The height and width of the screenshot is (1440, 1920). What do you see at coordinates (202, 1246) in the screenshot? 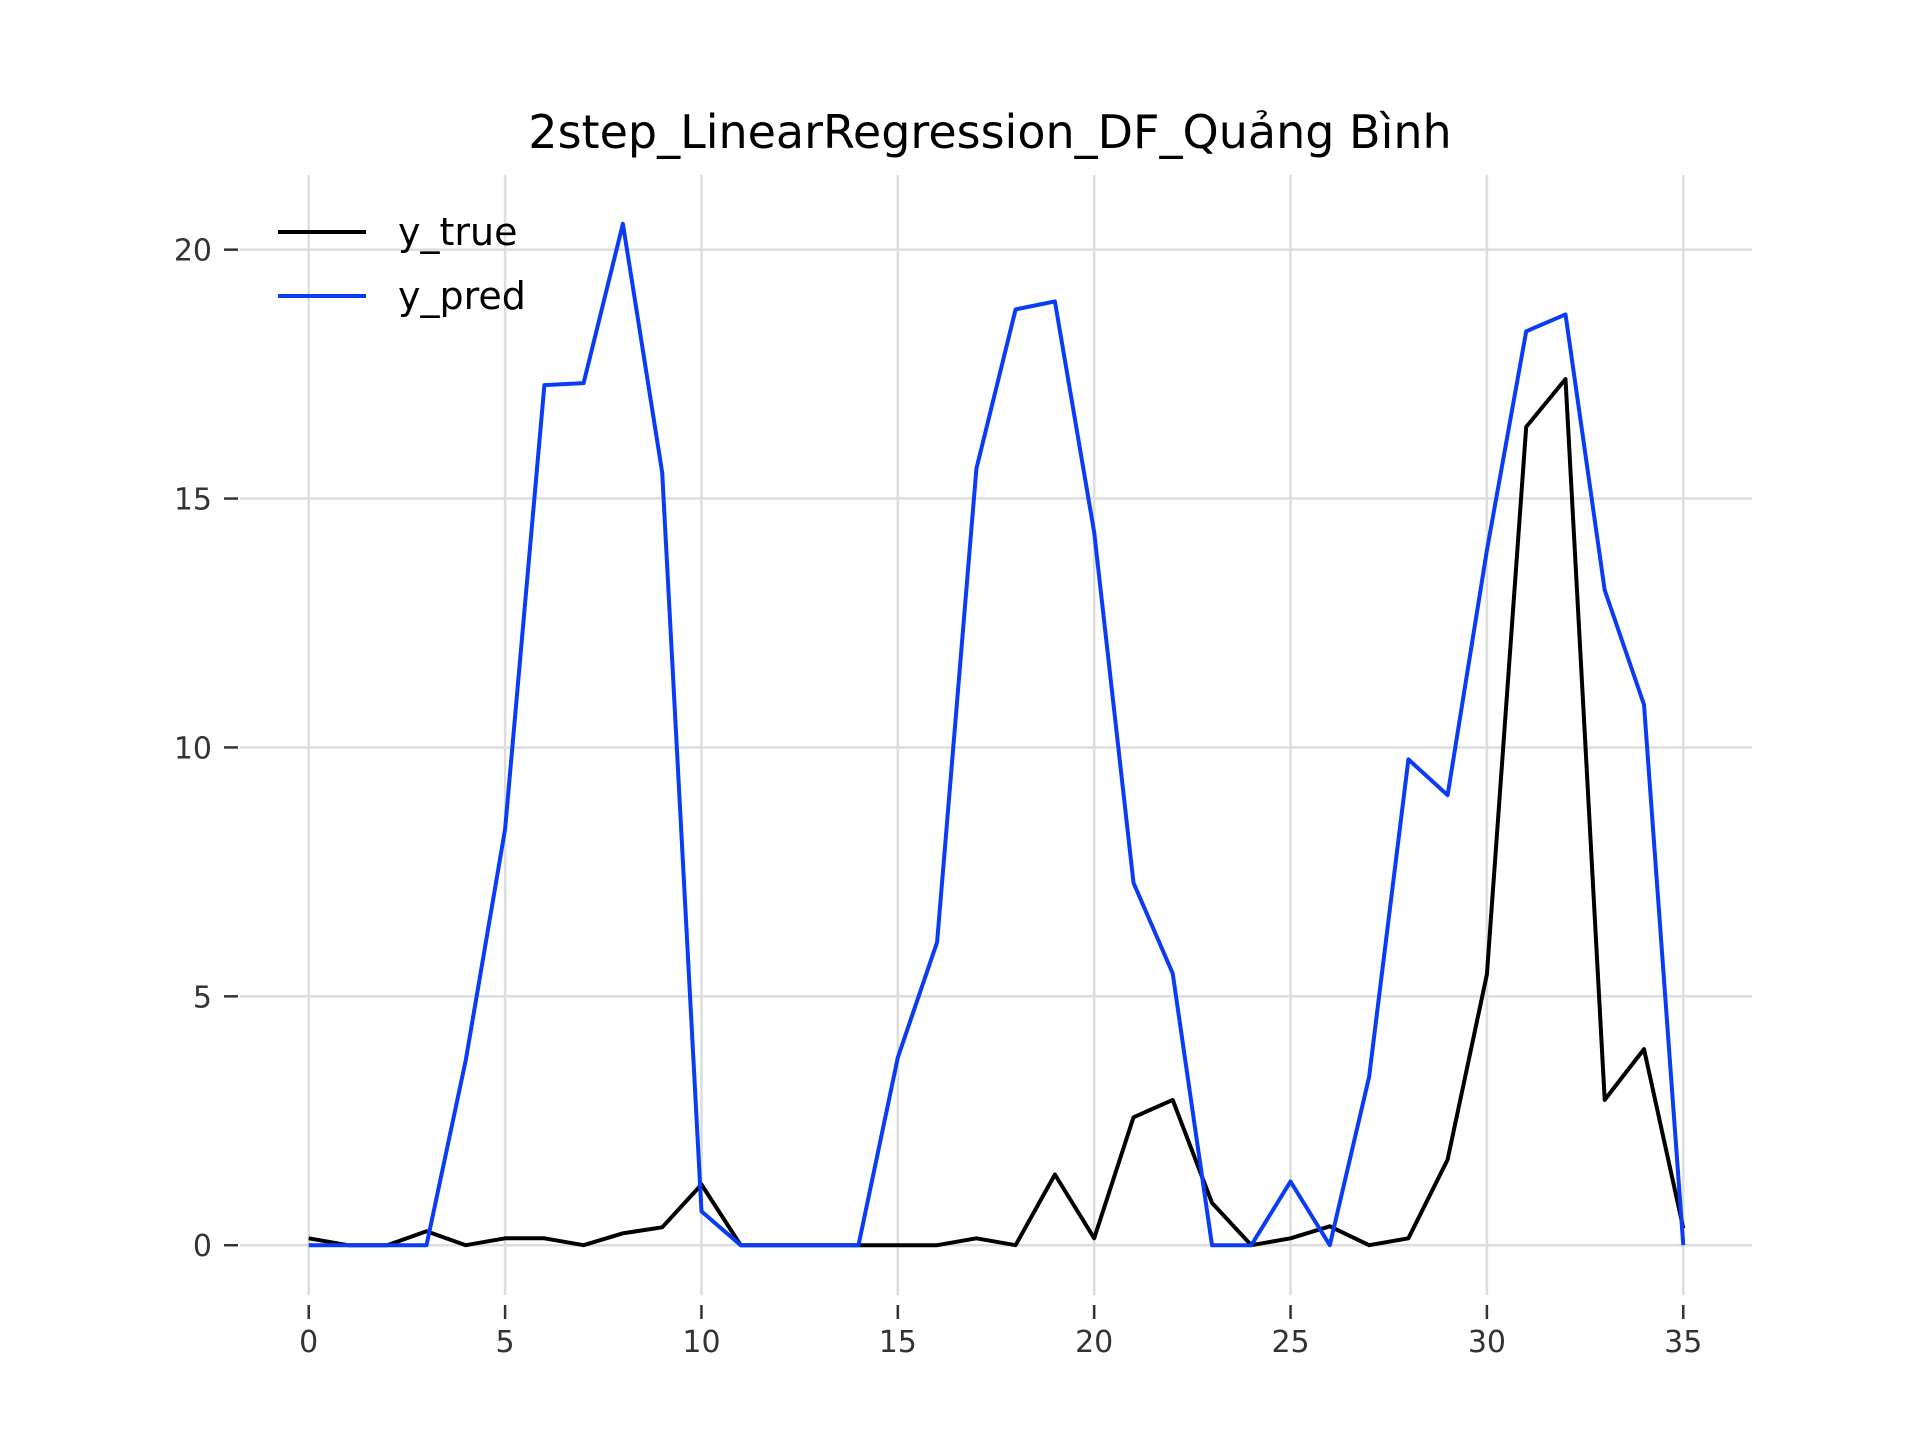
I see `y-tick-label: 0` at bounding box center [202, 1246].